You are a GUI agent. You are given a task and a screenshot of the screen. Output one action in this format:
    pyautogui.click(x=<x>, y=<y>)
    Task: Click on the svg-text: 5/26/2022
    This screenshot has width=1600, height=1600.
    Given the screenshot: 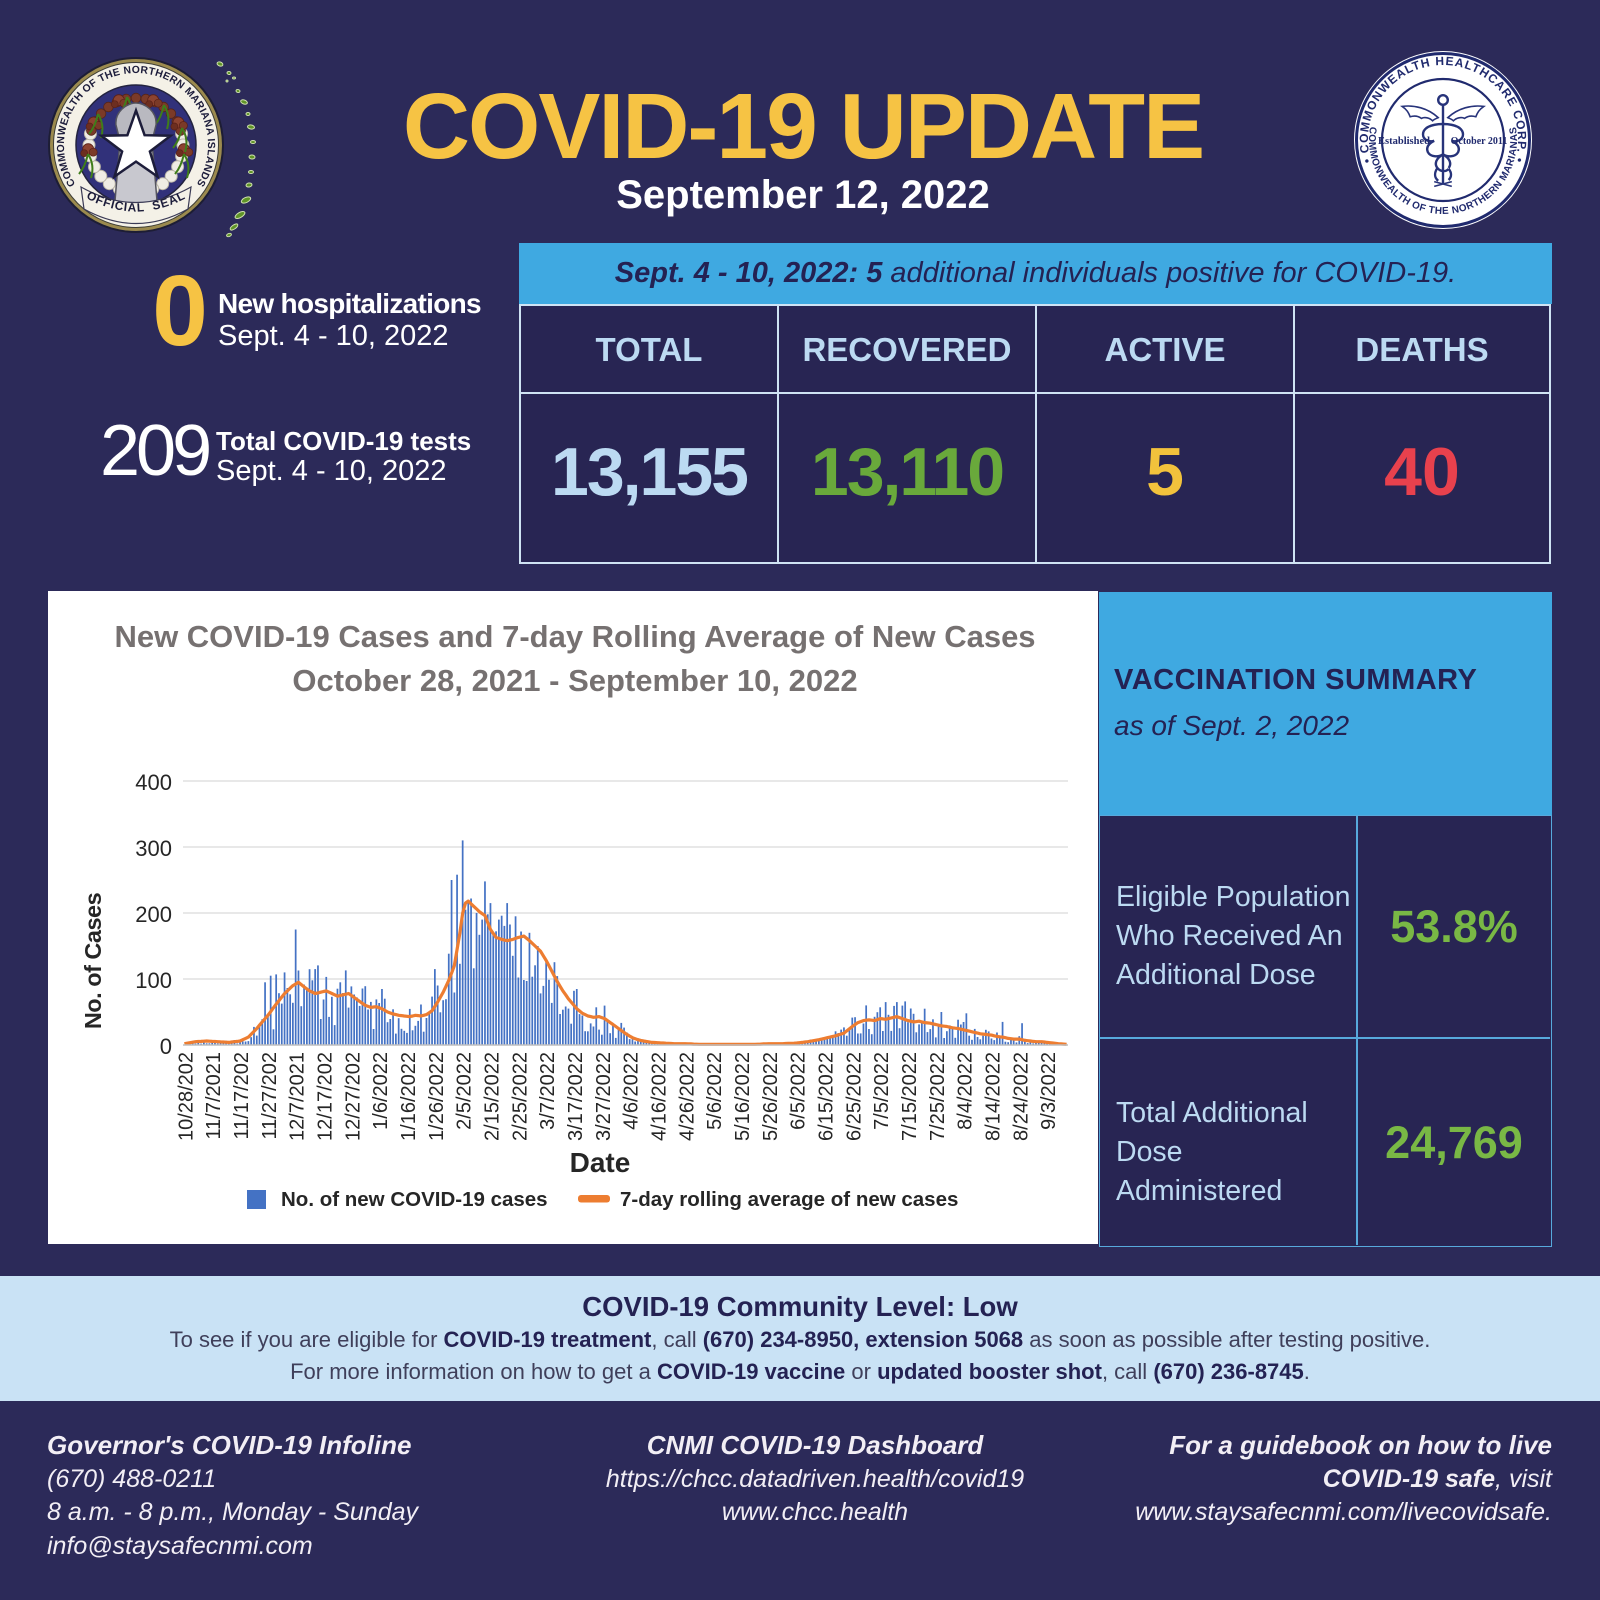 What is the action you would take?
    pyautogui.click(x=771, y=1096)
    